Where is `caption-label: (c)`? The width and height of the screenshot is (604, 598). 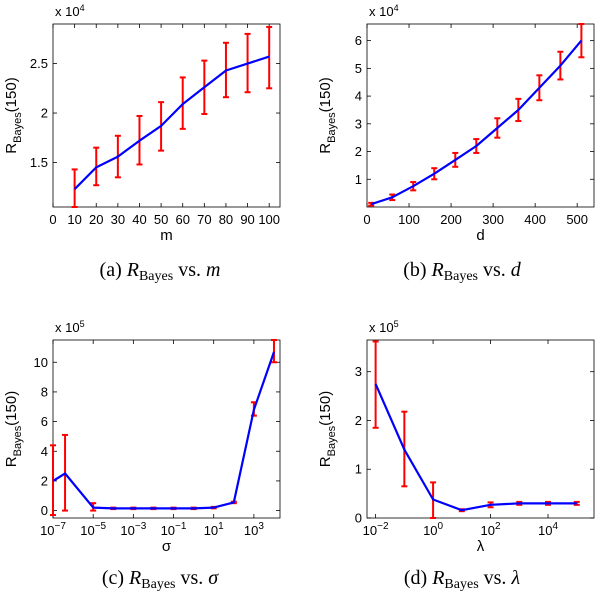 caption-label: (c) is located at coordinates (115, 578).